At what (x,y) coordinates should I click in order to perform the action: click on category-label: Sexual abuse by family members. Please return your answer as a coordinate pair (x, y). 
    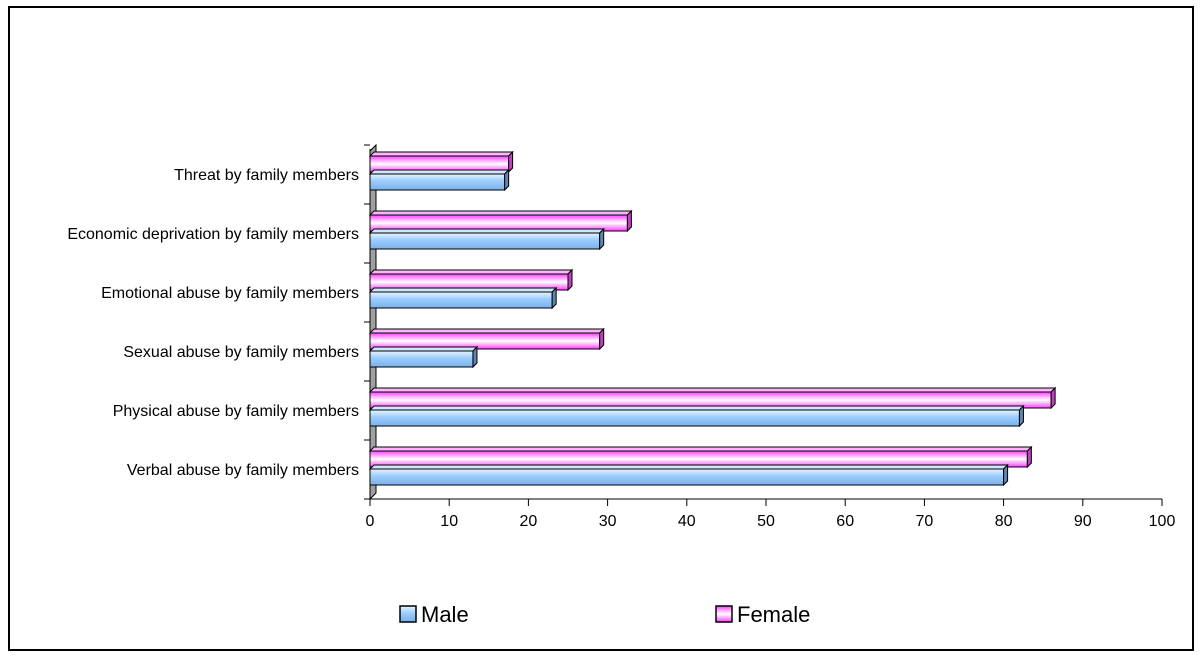
    Looking at the image, I should click on (241, 352).